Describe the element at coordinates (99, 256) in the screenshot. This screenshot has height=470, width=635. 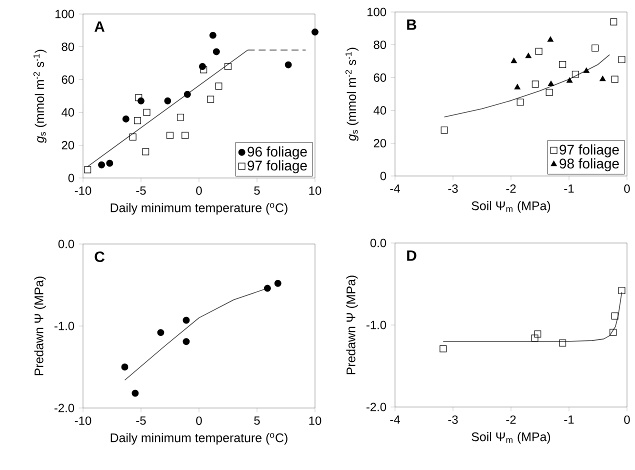
I see `chart-title: C` at that location.